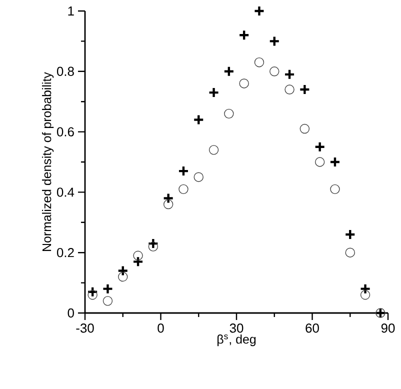 The image size is (401, 389). What do you see at coordinates (237, 328) in the screenshot?
I see `x-tick-label: 30` at bounding box center [237, 328].